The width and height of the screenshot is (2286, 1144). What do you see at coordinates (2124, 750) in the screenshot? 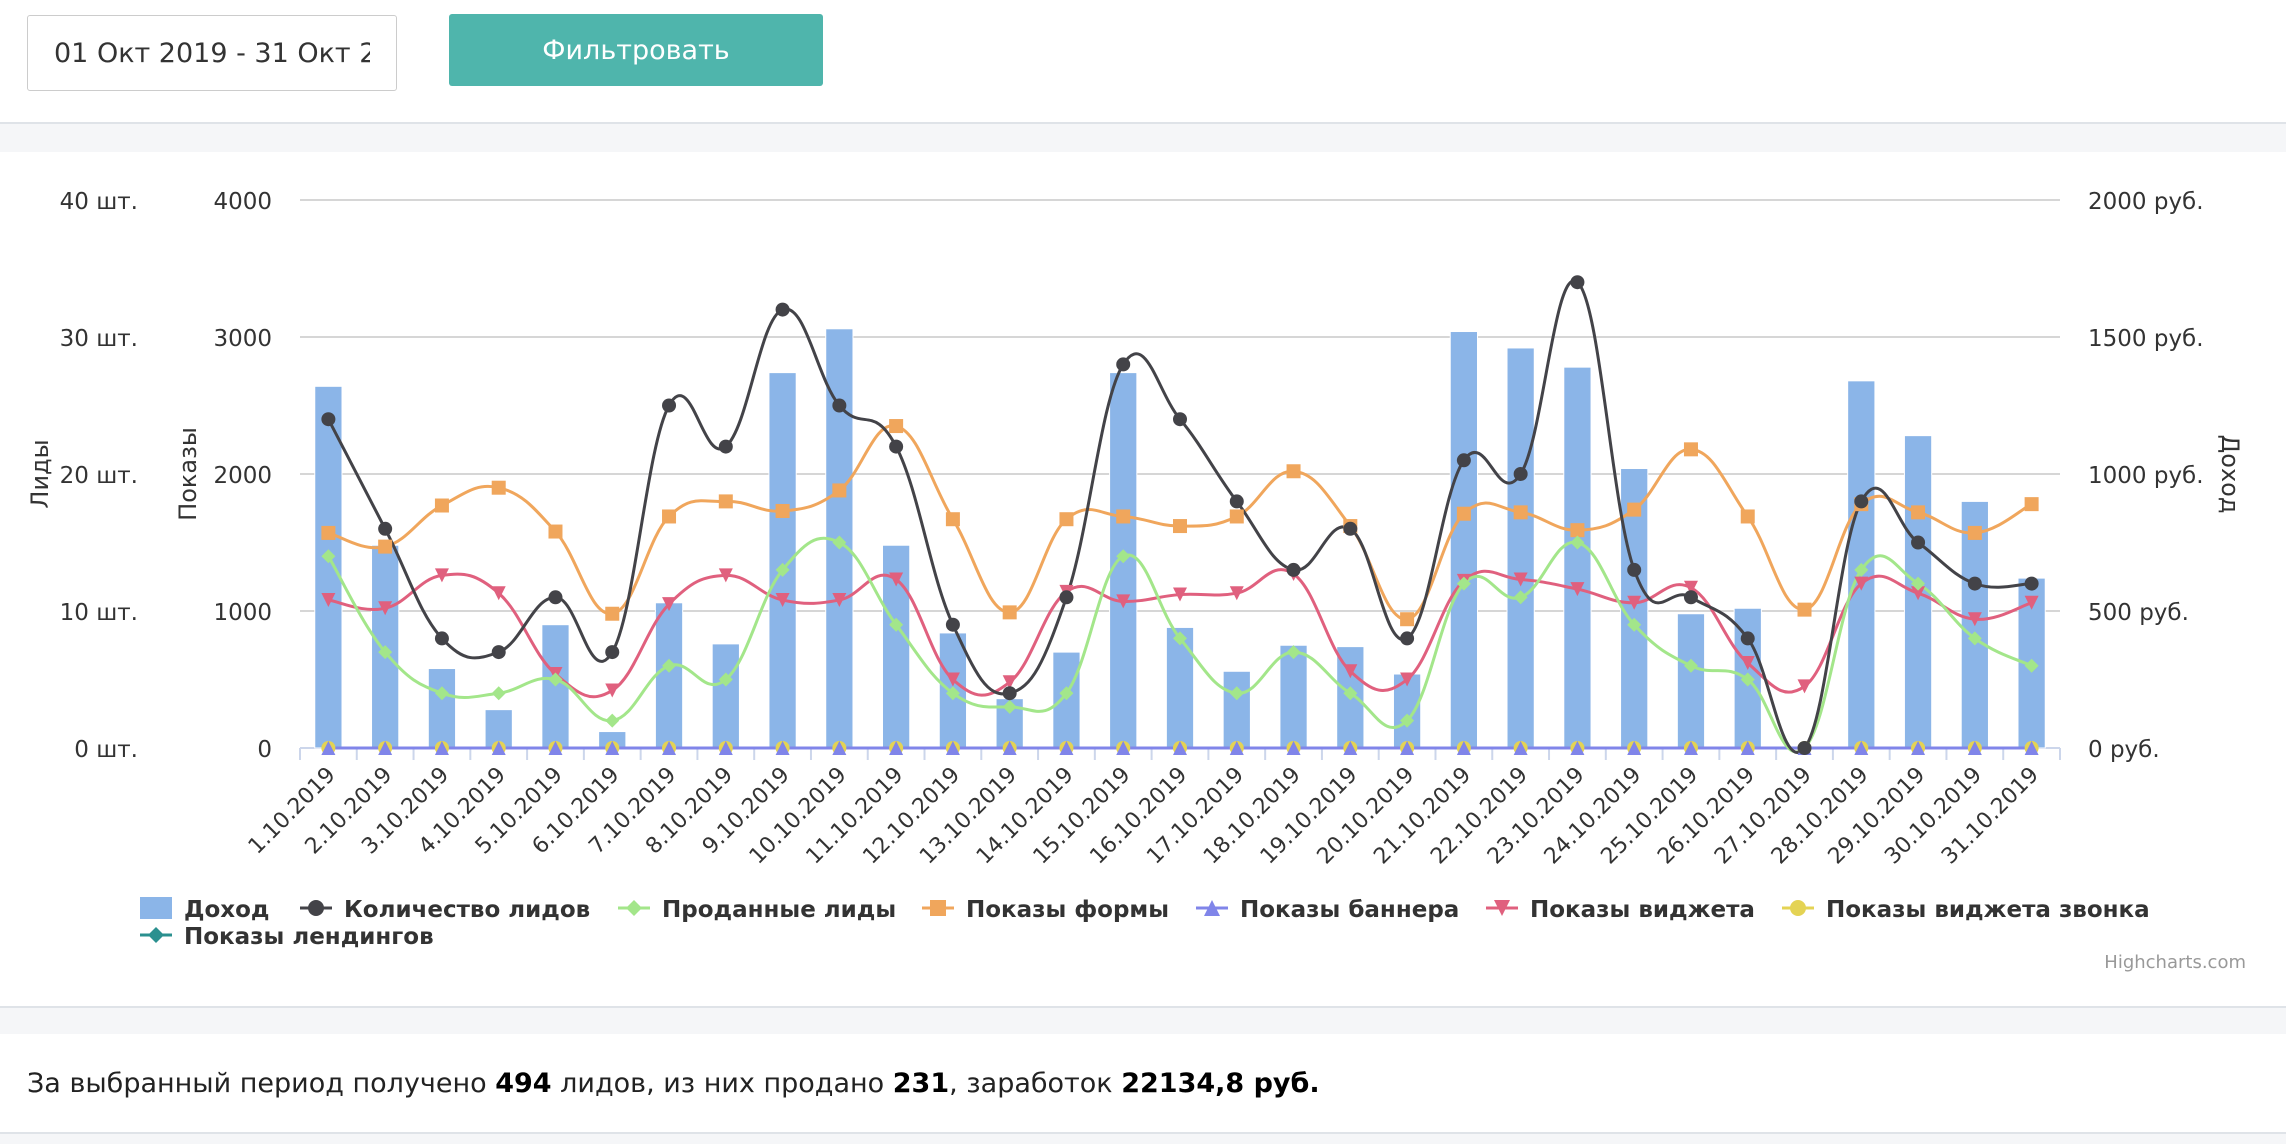
I see `income-tick-label: 0 руб.` at bounding box center [2124, 750].